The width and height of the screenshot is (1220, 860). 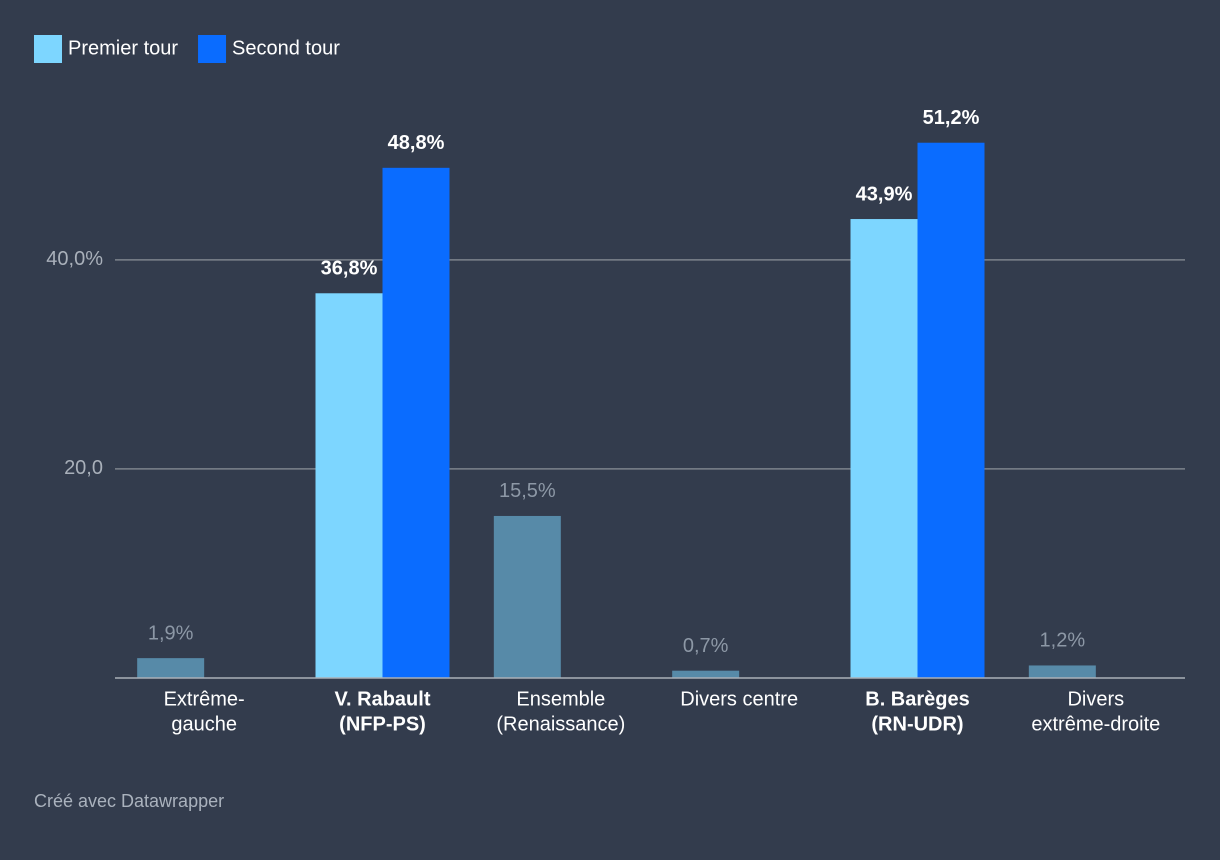 What do you see at coordinates (917, 724) in the screenshot?
I see `x-tick-label: (RN-UDR)` at bounding box center [917, 724].